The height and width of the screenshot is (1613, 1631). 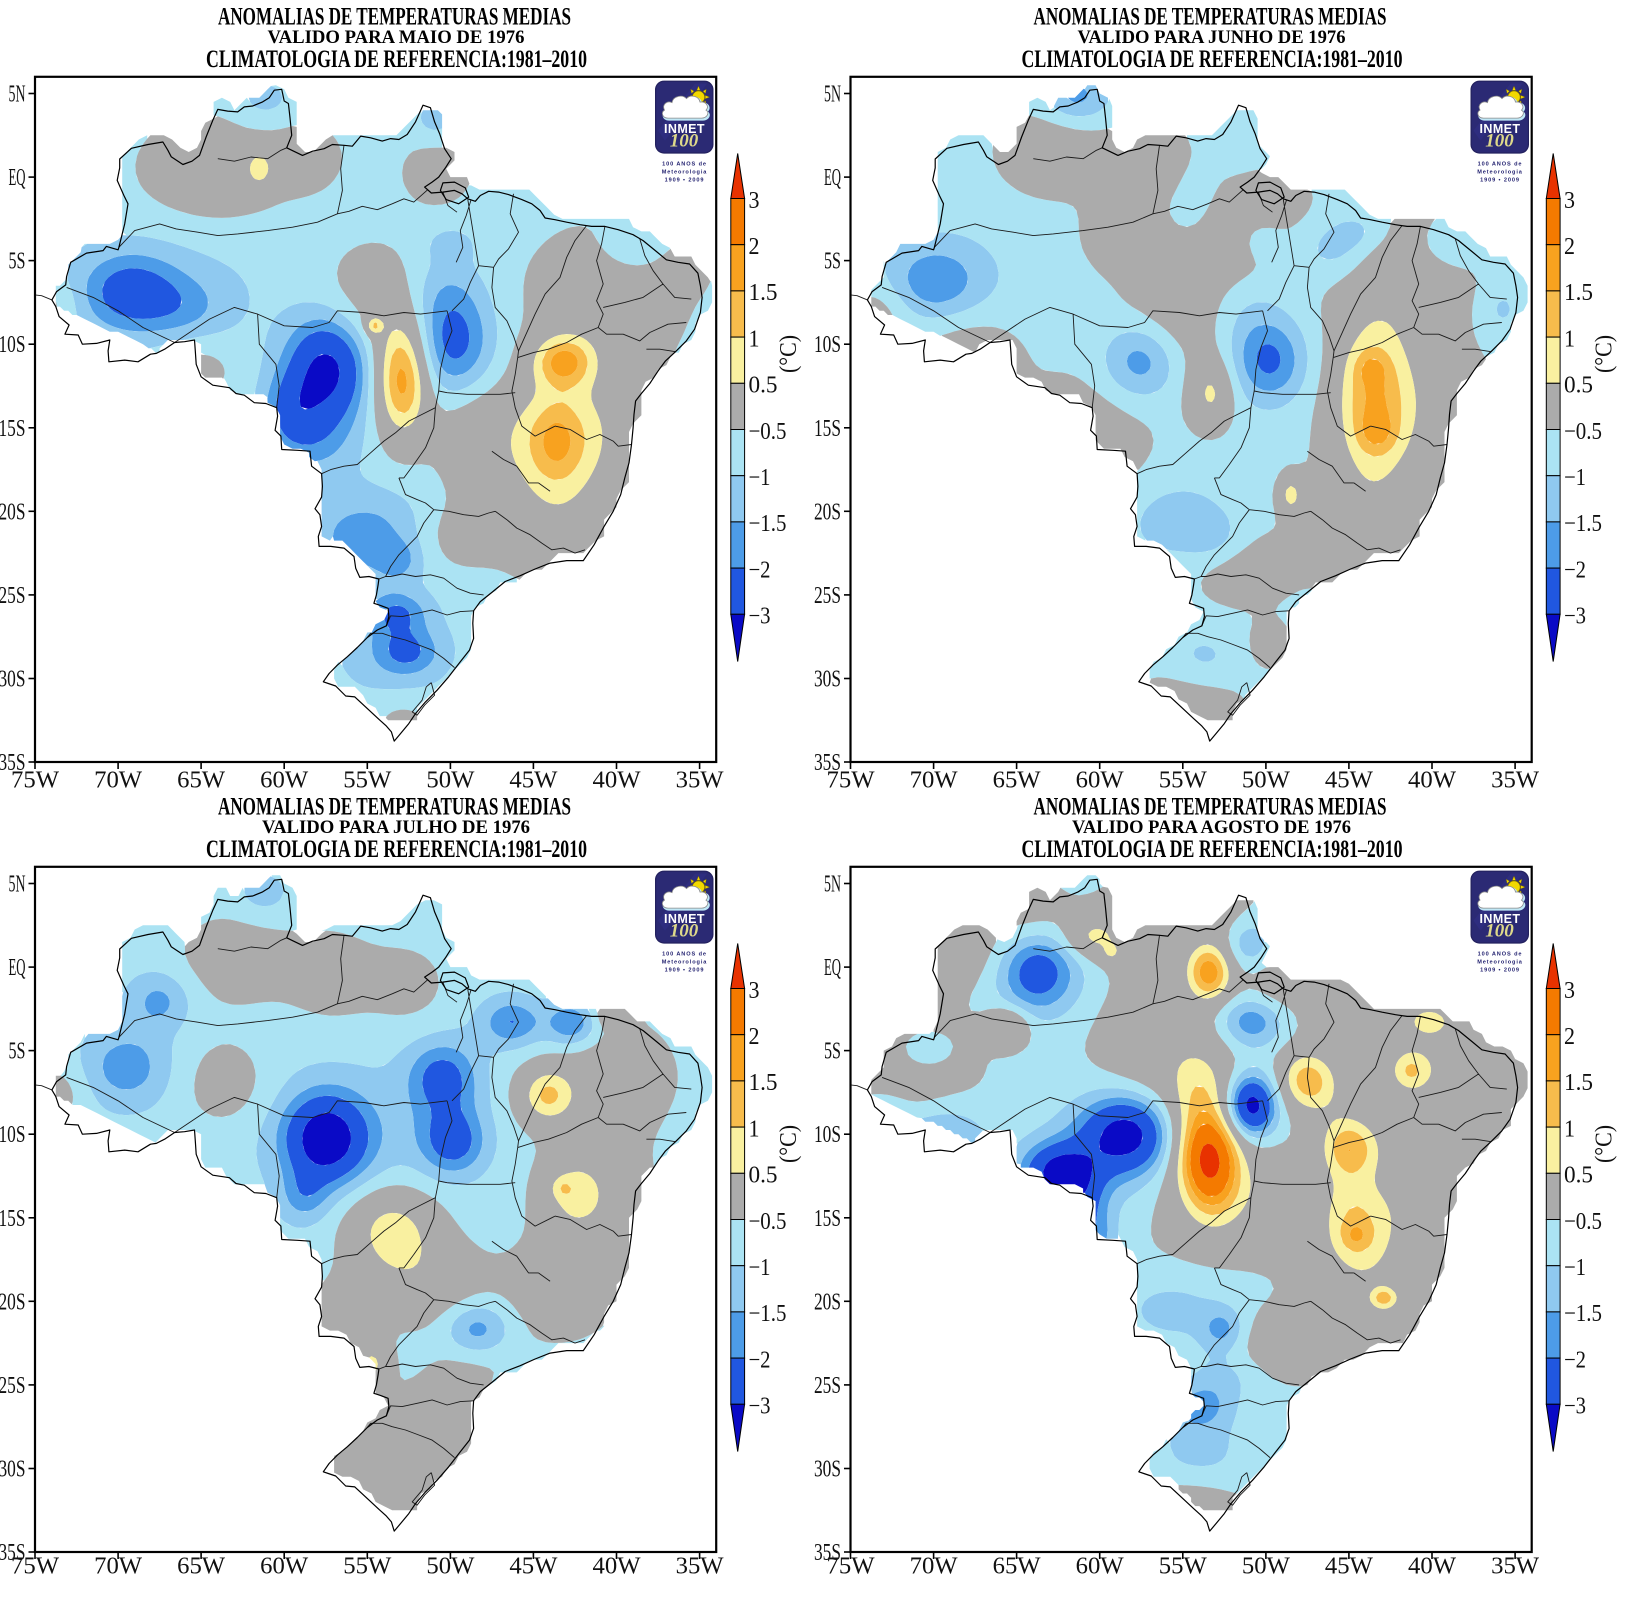 What do you see at coordinates (1212, 38) in the screenshot?
I see `svg-text: VALIDO PARA JUNHO DE 1976` at bounding box center [1212, 38].